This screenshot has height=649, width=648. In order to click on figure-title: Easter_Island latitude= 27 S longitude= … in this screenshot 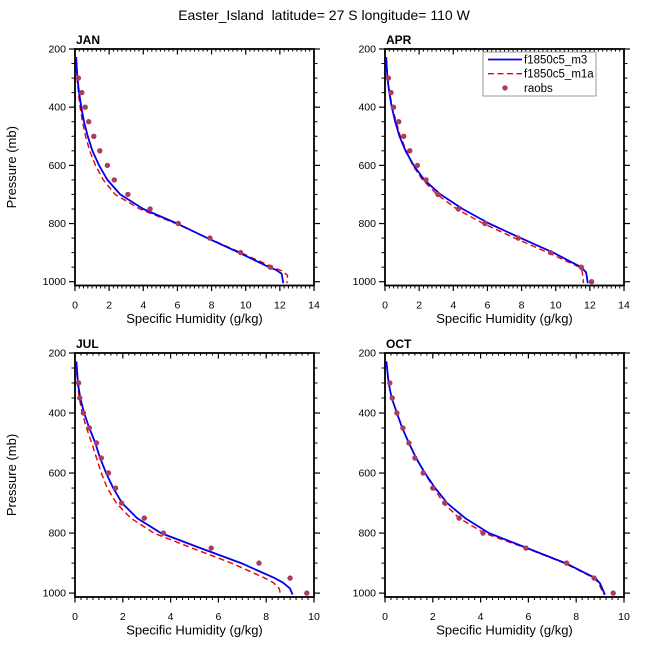, I will do `click(324, 15)`.